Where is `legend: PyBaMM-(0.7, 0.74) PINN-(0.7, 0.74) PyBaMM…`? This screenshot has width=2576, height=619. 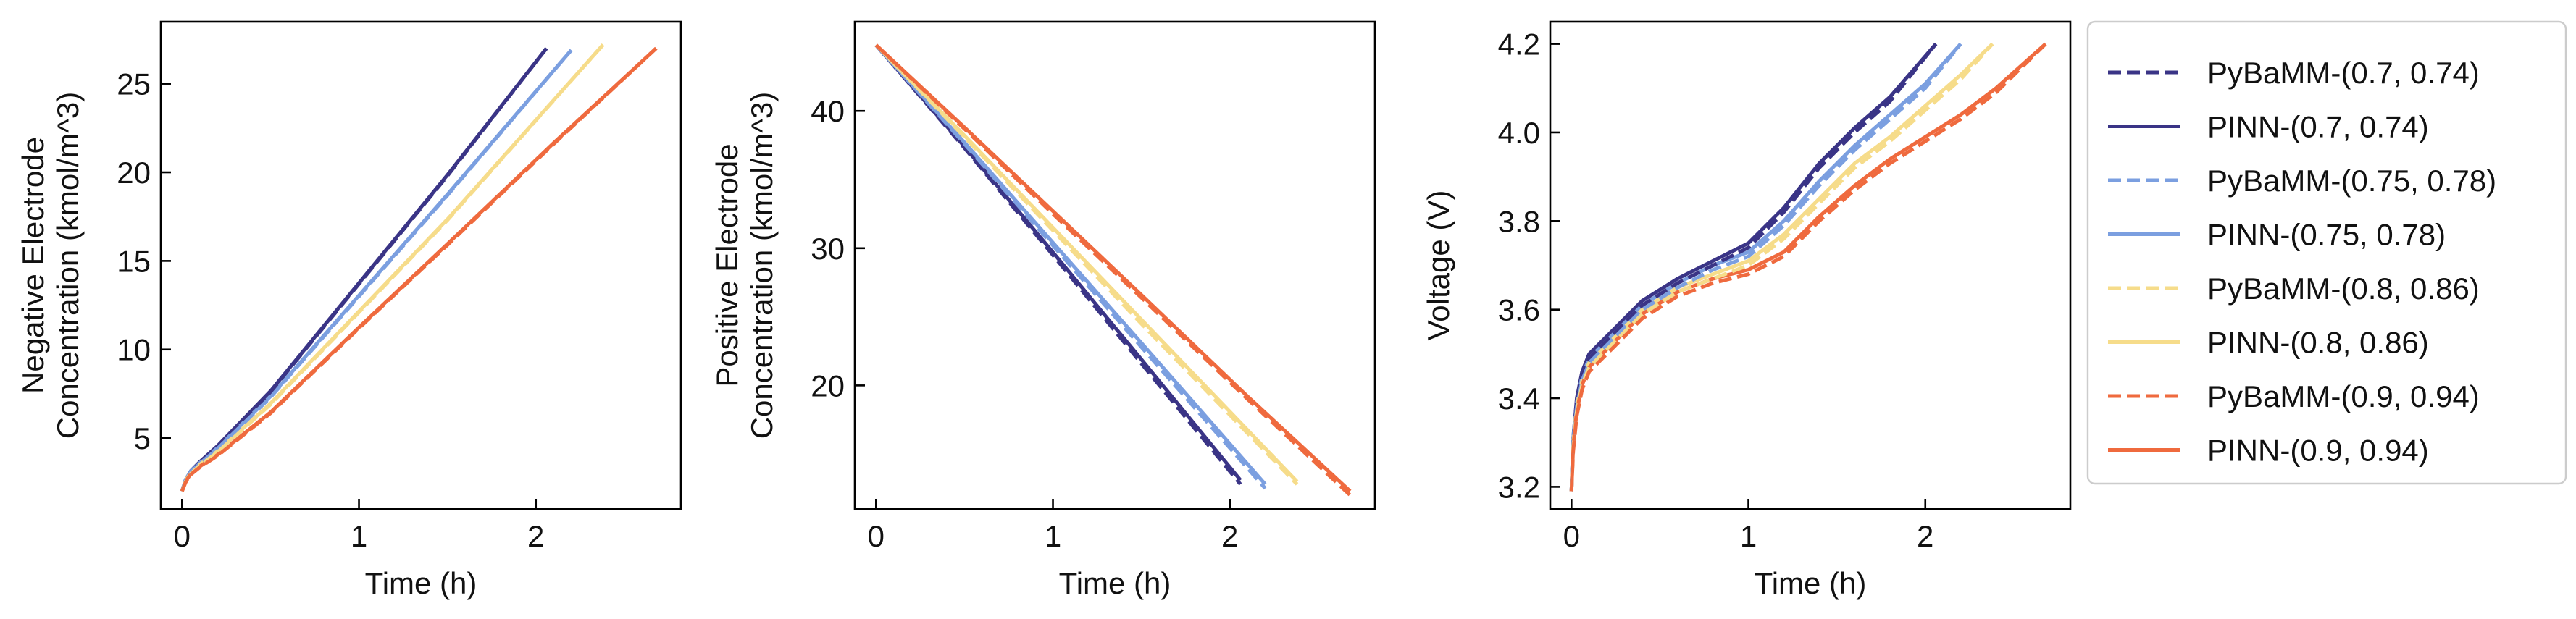
legend: PyBaMM-(0.7, 0.74) PINN-(0.7, 0.74) PyBaMM… is located at coordinates (2326, 252).